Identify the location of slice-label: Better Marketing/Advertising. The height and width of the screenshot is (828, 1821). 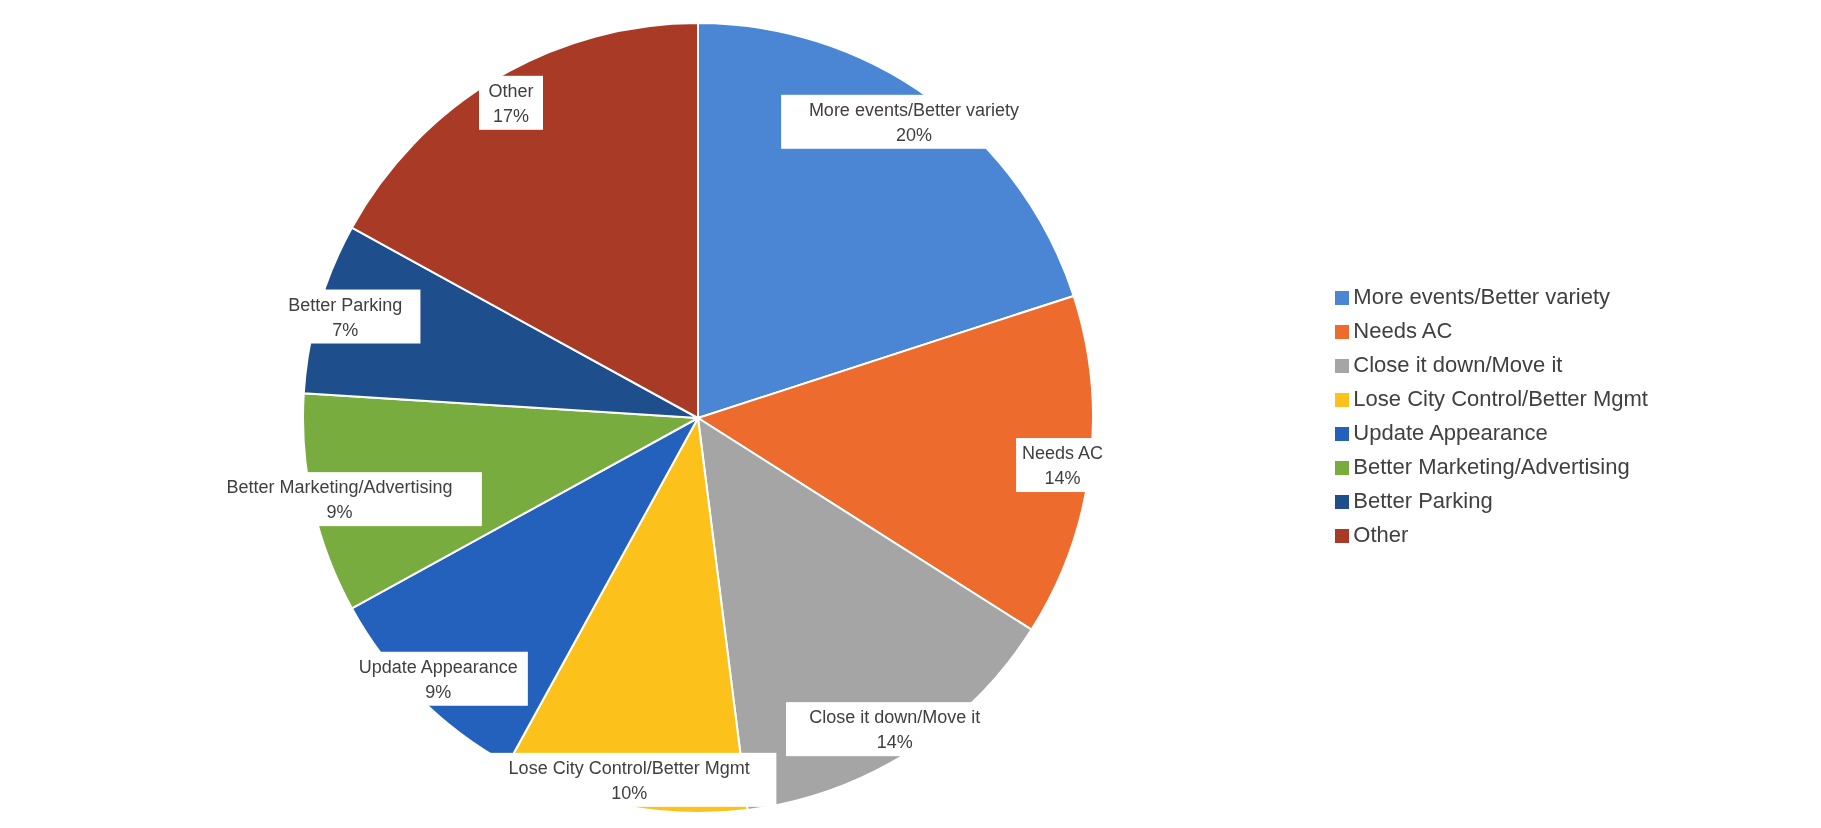
(339, 487).